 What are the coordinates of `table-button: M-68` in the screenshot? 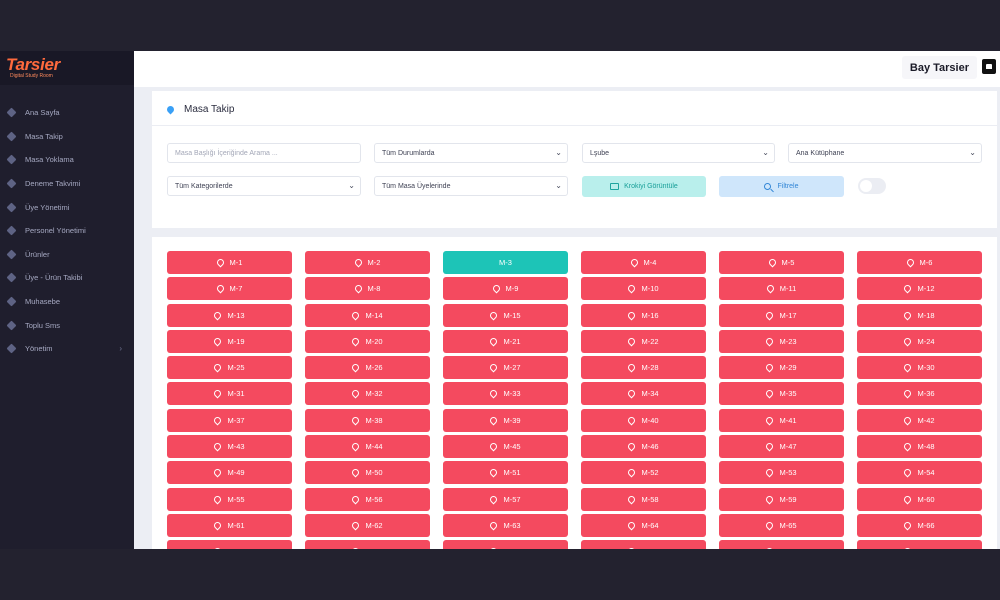 It's located at (367, 544).